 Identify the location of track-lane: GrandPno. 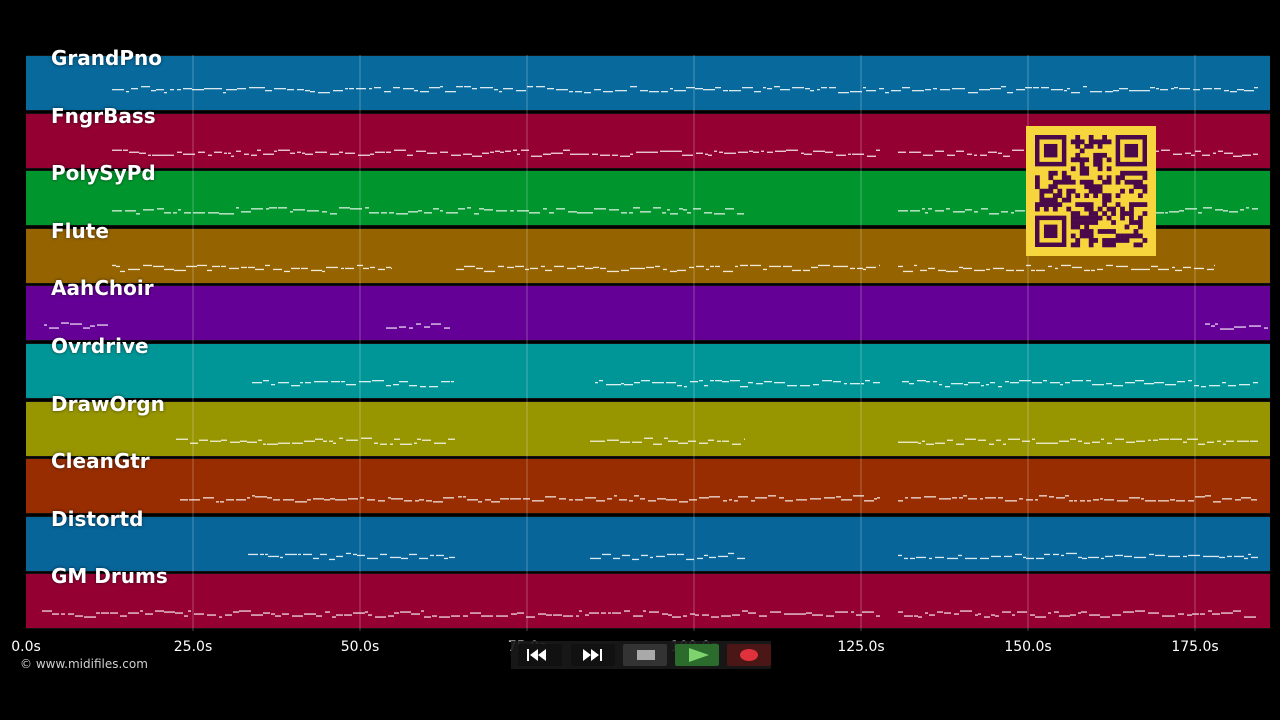
(648, 78).